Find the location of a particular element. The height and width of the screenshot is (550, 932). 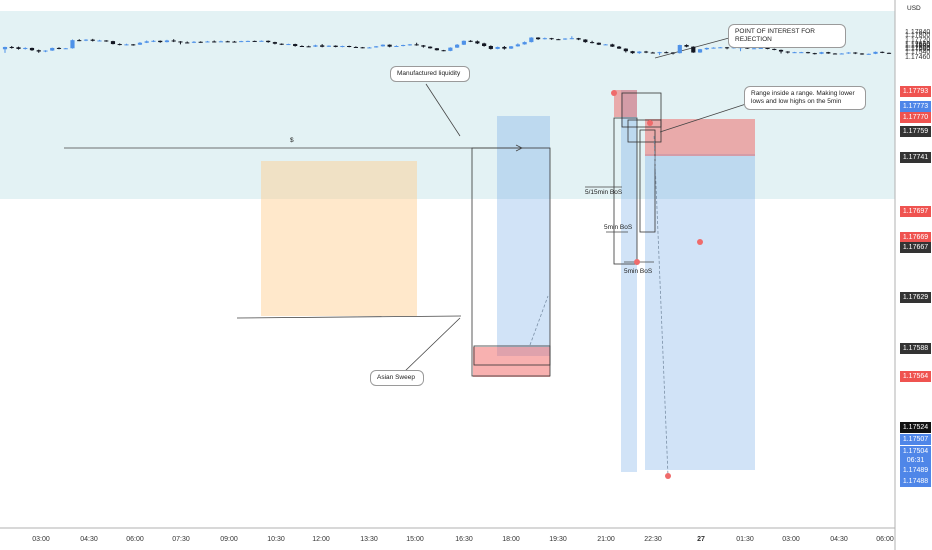

time-tick: 19:30 is located at coordinates (558, 539).